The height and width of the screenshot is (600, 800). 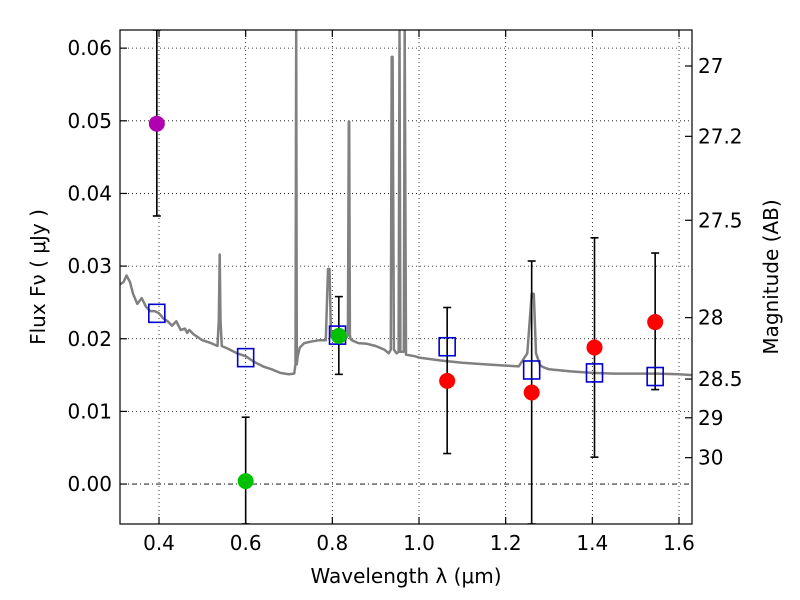 I want to click on y-axis-ticks: 0.00 0.01 0.02 0.03 0.04 0.05 0.06, so click(x=97, y=266).